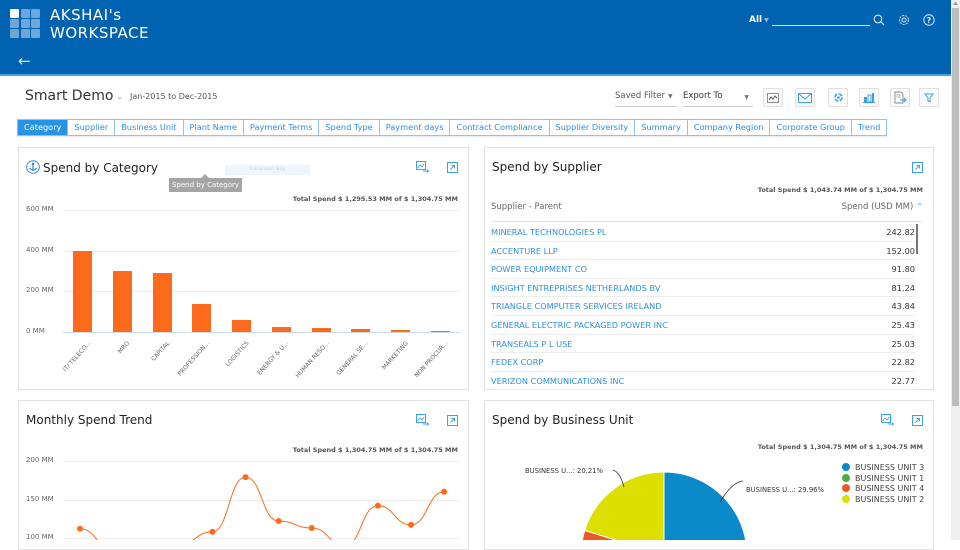 The image size is (960, 550). Describe the element at coordinates (759, 20) in the screenshot. I see `search-scope-dropdown: All ▼` at that location.